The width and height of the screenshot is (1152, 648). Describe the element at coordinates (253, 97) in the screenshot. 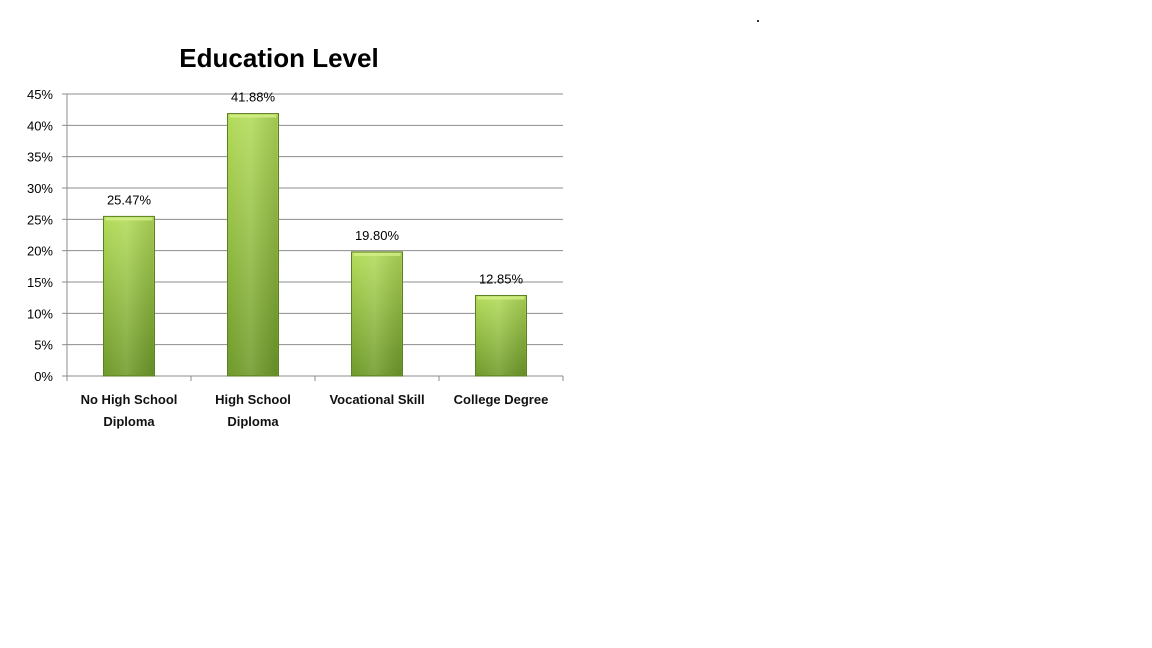

I see `data-label: 41.88%` at that location.